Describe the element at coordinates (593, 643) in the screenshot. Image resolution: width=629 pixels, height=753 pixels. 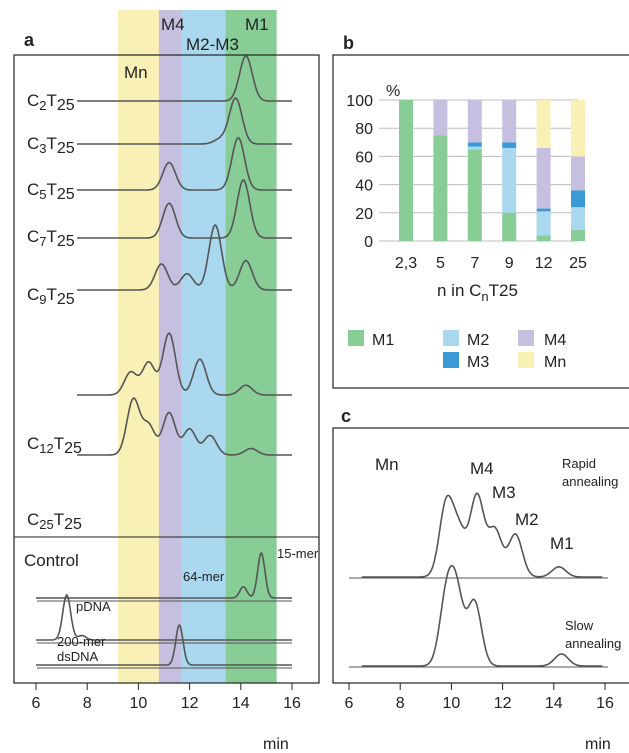
I see `slow-label-2: annealing` at that location.